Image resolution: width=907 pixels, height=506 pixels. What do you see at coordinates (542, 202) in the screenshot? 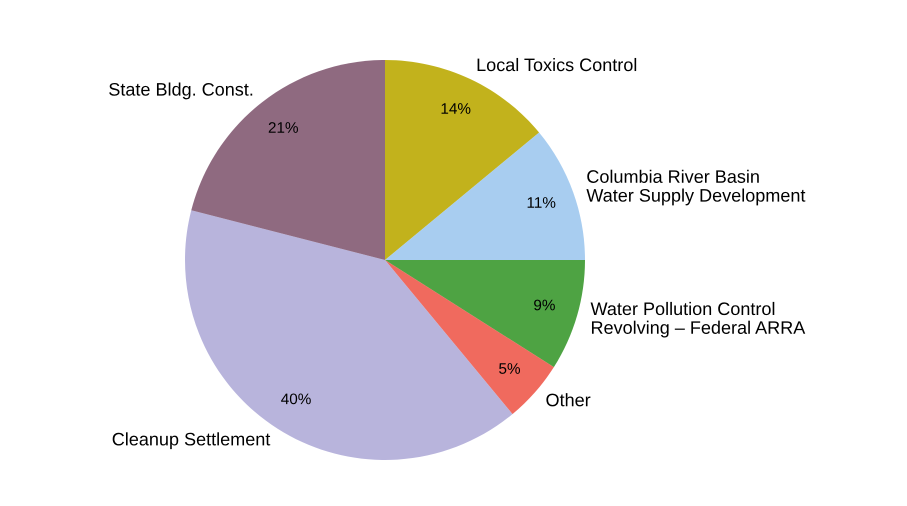
I see `data-label: 11%` at bounding box center [542, 202].